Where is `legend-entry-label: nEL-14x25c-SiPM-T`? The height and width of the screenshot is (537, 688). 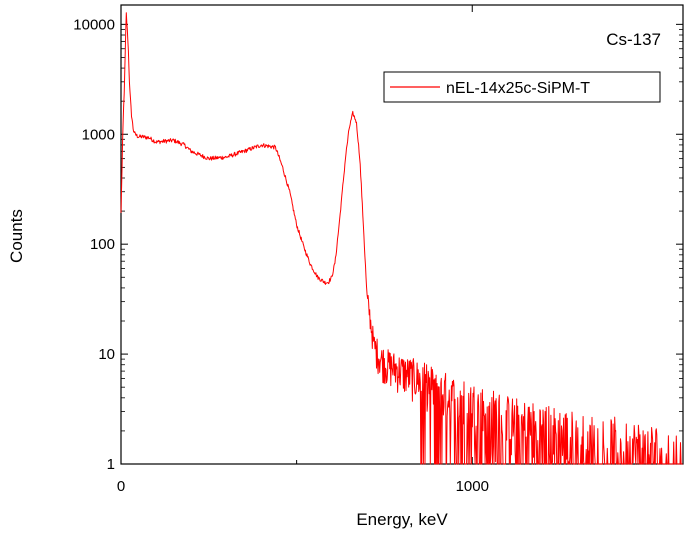 legend-entry-label: nEL-14x25c-SiPM-T is located at coordinates (518, 88).